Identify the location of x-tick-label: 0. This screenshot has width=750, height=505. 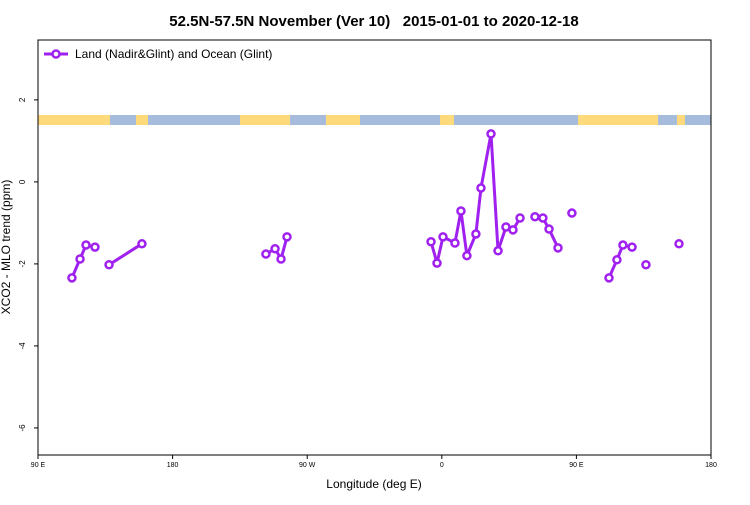
(442, 465).